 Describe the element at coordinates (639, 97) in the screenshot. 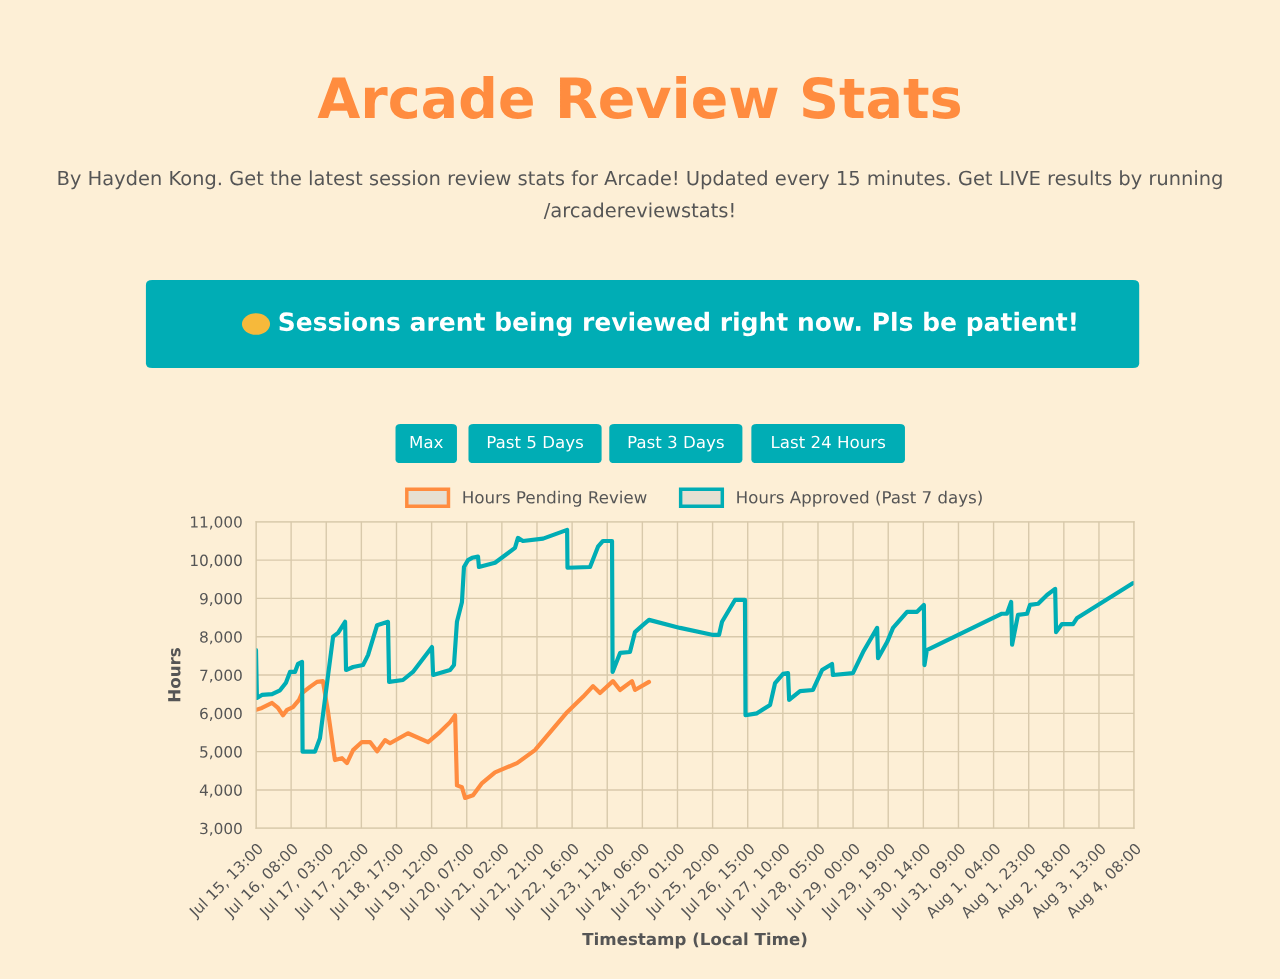

I see `chart-title: Arcade Review Stats` at that location.